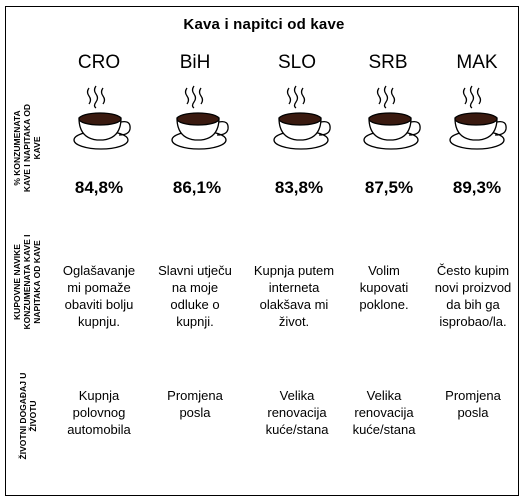 This screenshot has height=503, width=528. Describe the element at coordinates (388, 62) in the screenshot. I see `country-header-srb: SRB` at that location.